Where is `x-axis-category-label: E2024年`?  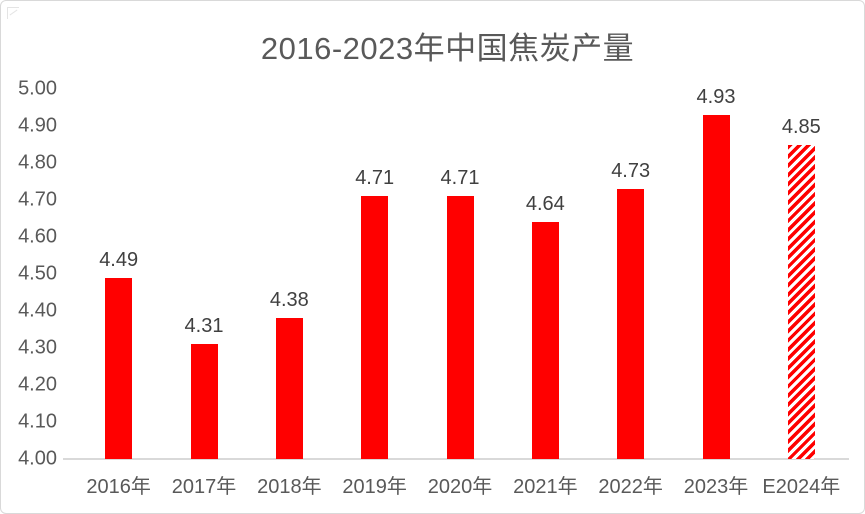 x-axis-category-label: E2024年 is located at coordinates (801, 487).